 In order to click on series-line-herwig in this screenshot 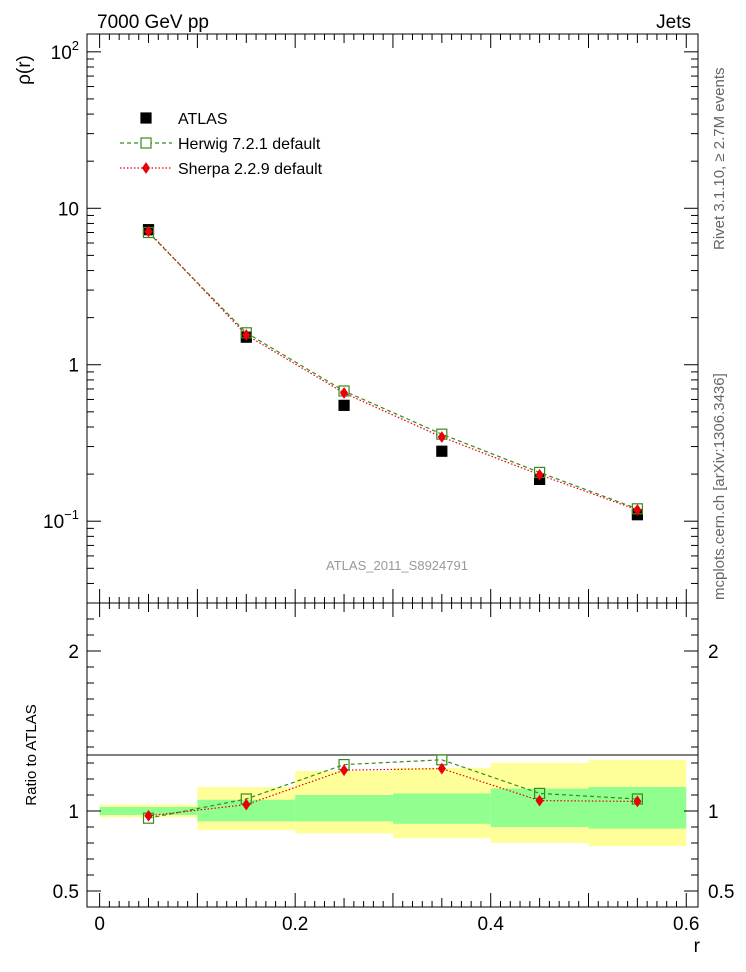, I will do `click(393, 789)`.